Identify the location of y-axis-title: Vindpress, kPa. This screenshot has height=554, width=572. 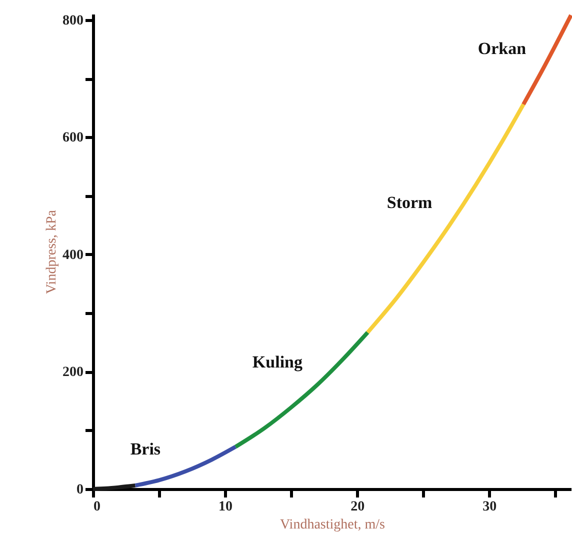
(52, 251).